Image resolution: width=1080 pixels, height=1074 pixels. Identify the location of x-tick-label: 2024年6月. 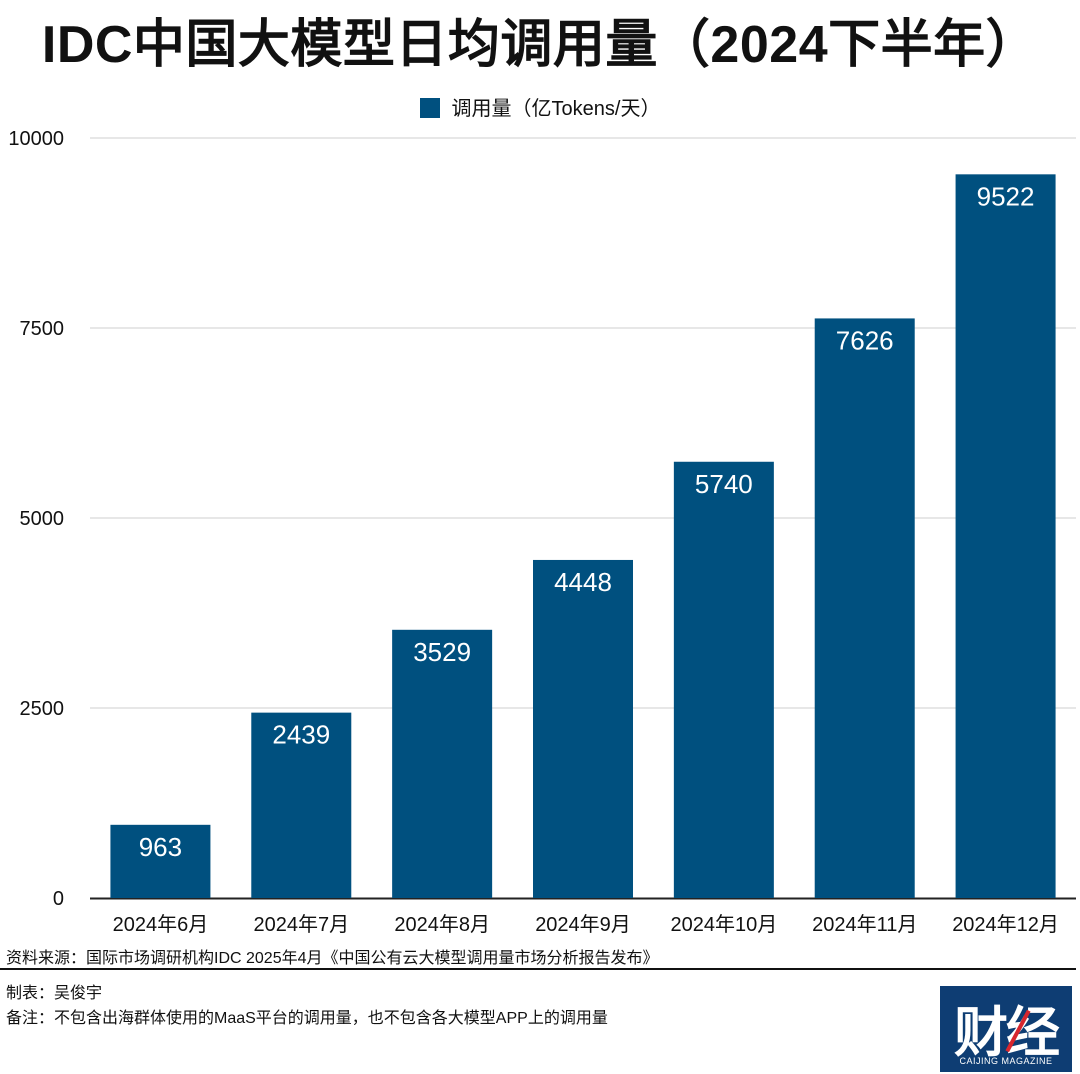
(161, 924).